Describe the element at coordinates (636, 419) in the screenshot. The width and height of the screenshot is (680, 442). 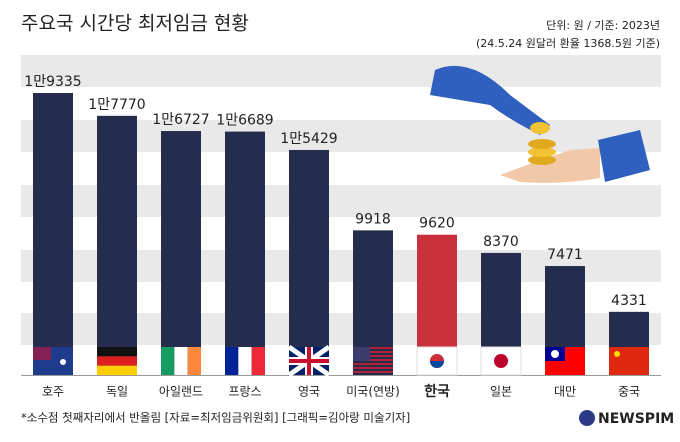
I see `source-logo: NEWSPIM` at that location.